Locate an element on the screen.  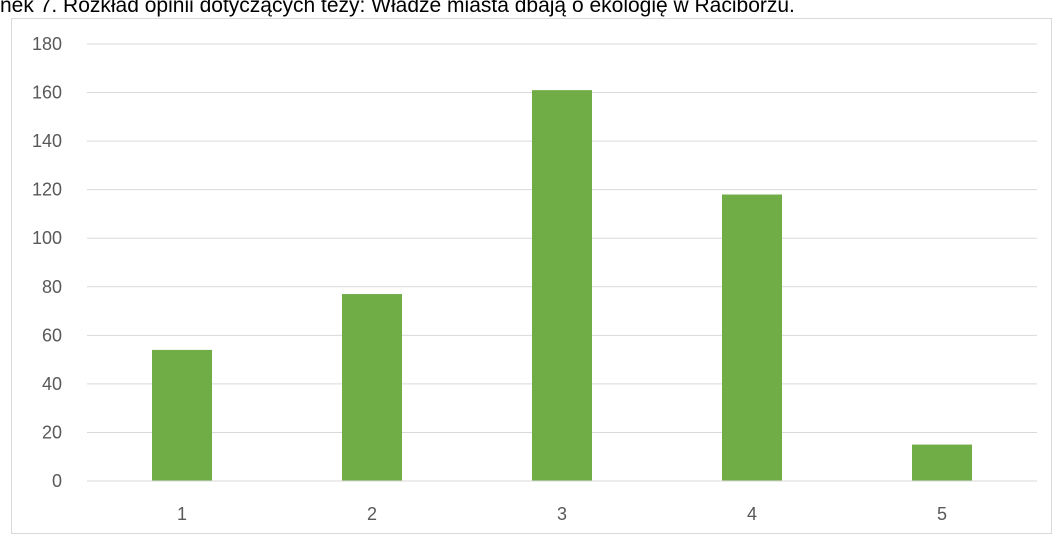
x-tick-label: 4 is located at coordinates (752, 514).